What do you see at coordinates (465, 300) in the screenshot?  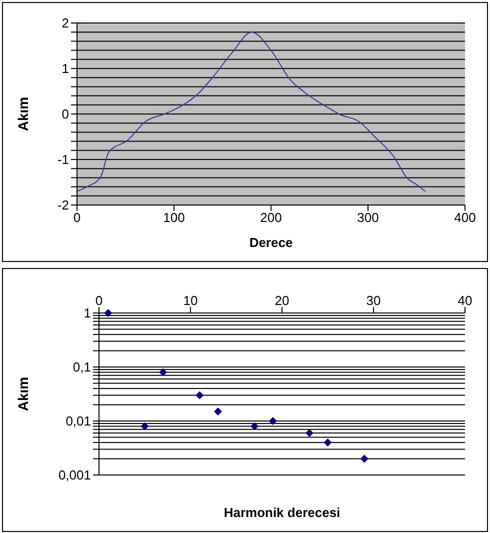 I see `x-tick-label: 40` at bounding box center [465, 300].